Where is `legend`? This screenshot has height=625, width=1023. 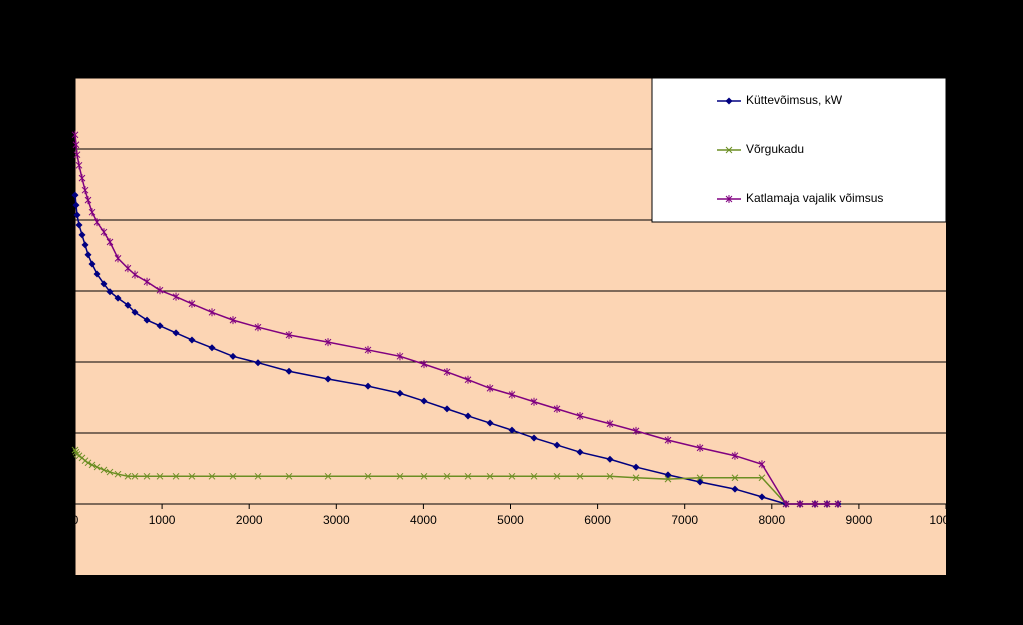 legend is located at coordinates (799, 150).